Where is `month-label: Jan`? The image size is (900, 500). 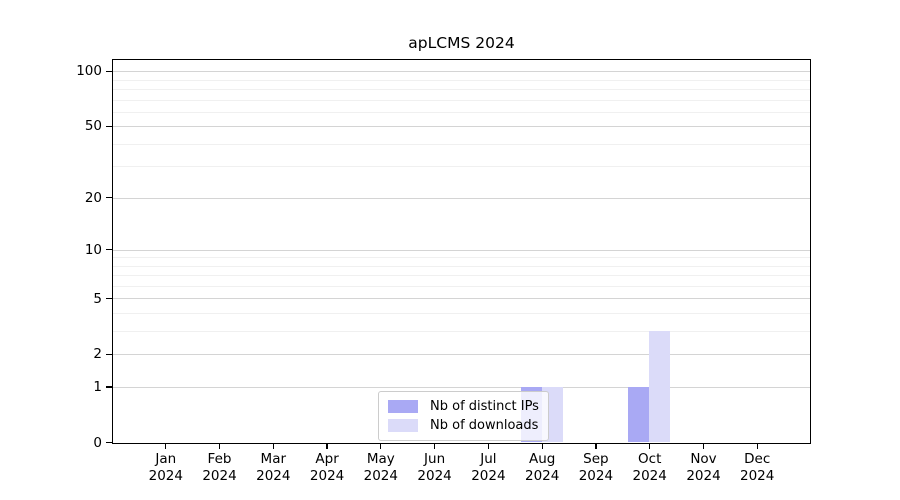 month-label: Jan is located at coordinates (166, 459).